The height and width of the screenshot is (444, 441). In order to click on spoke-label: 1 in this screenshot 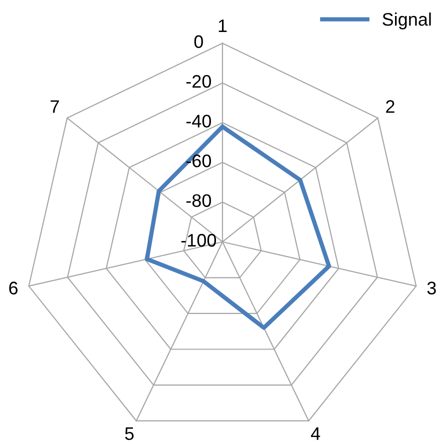, I will do `click(222, 26)`.